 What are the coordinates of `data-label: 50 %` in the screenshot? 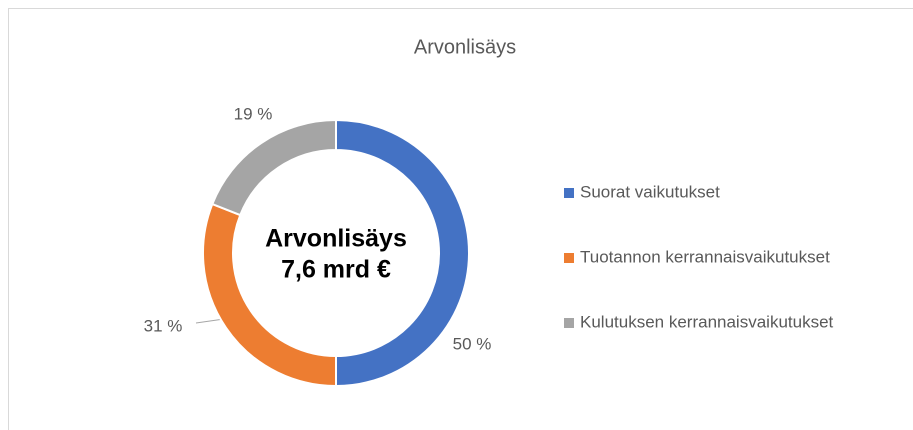 It's located at (472, 343).